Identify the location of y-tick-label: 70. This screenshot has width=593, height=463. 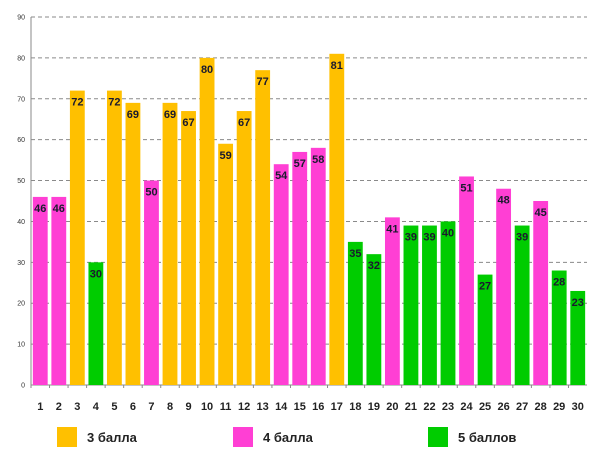
(21, 99).